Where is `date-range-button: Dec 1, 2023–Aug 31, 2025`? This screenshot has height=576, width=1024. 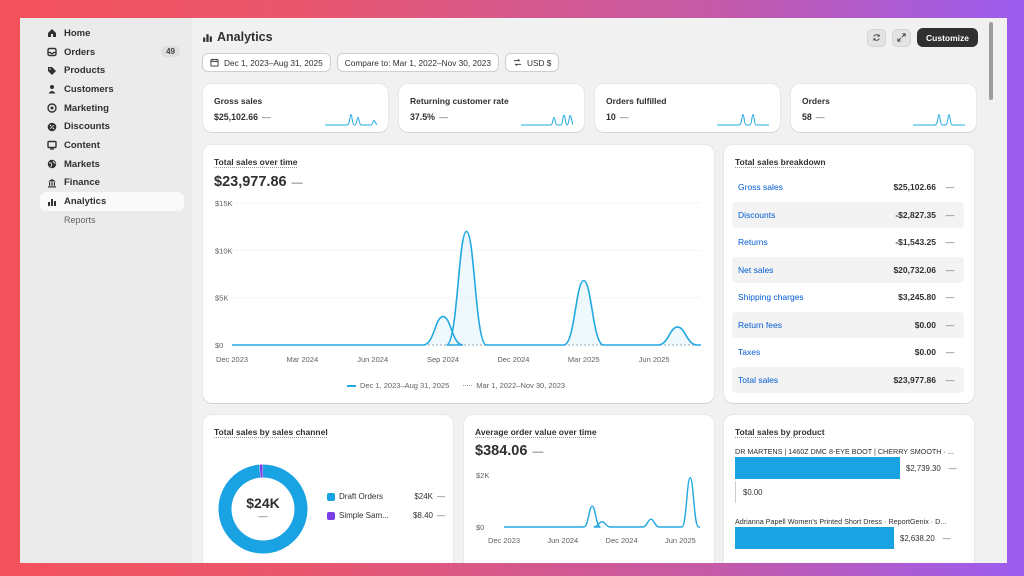
date-range-button: Dec 1, 2023–Aug 31, 2025 is located at coordinates (266, 62).